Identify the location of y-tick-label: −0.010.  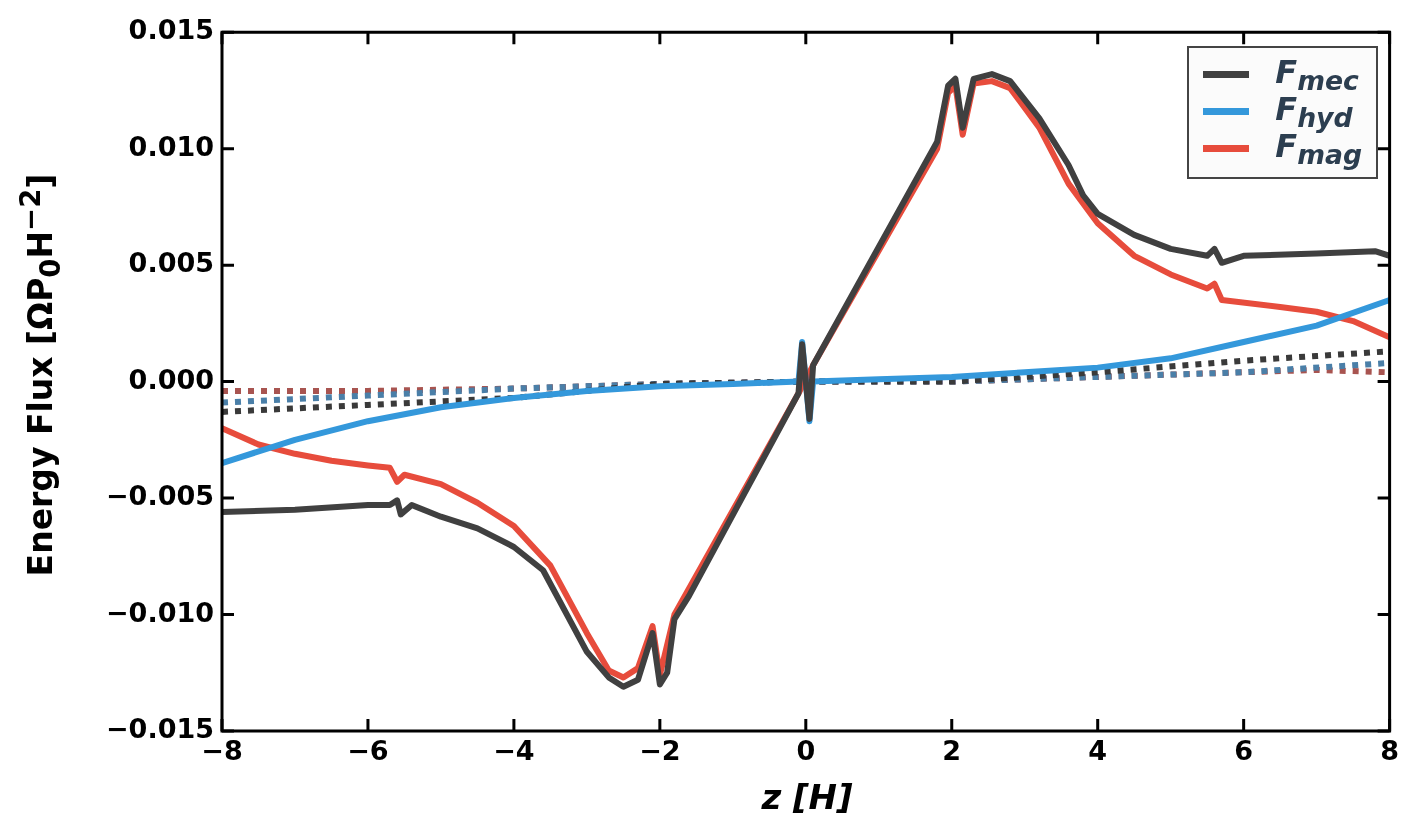
(159, 612).